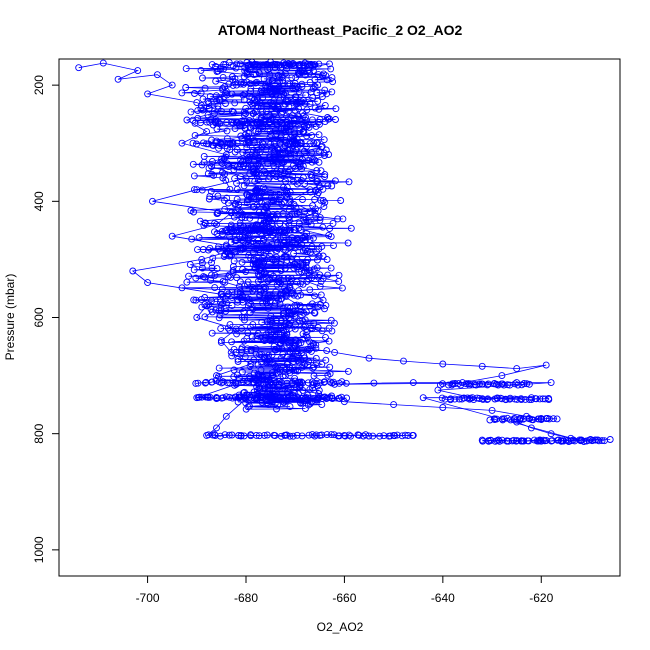 Image resolution: width=650 pixels, height=650 pixels. What do you see at coordinates (340, 627) in the screenshot?
I see `x-axis-label: O2_AO2` at bounding box center [340, 627].